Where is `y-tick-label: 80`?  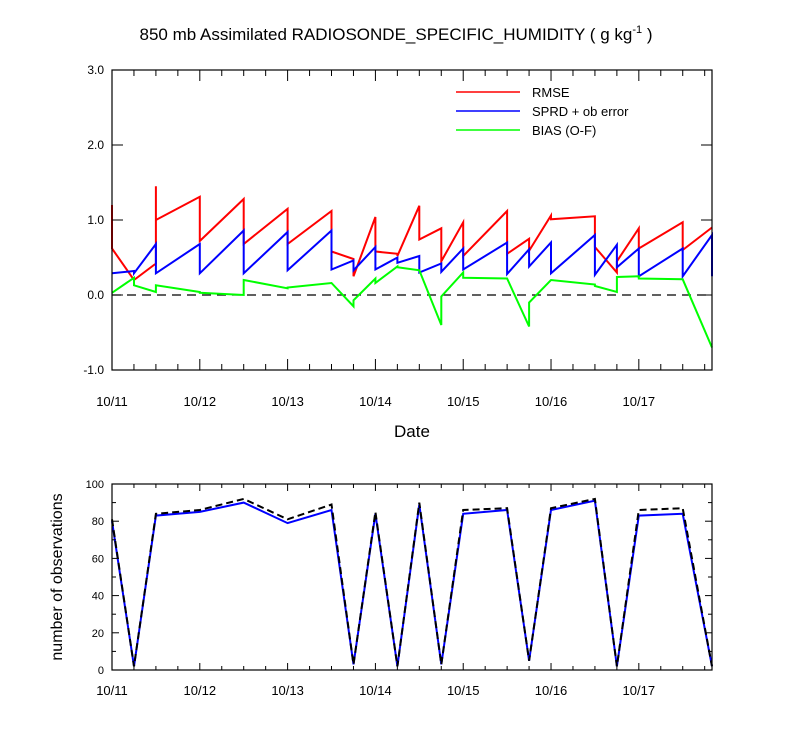 y-tick-label: 80 is located at coordinates (98, 522).